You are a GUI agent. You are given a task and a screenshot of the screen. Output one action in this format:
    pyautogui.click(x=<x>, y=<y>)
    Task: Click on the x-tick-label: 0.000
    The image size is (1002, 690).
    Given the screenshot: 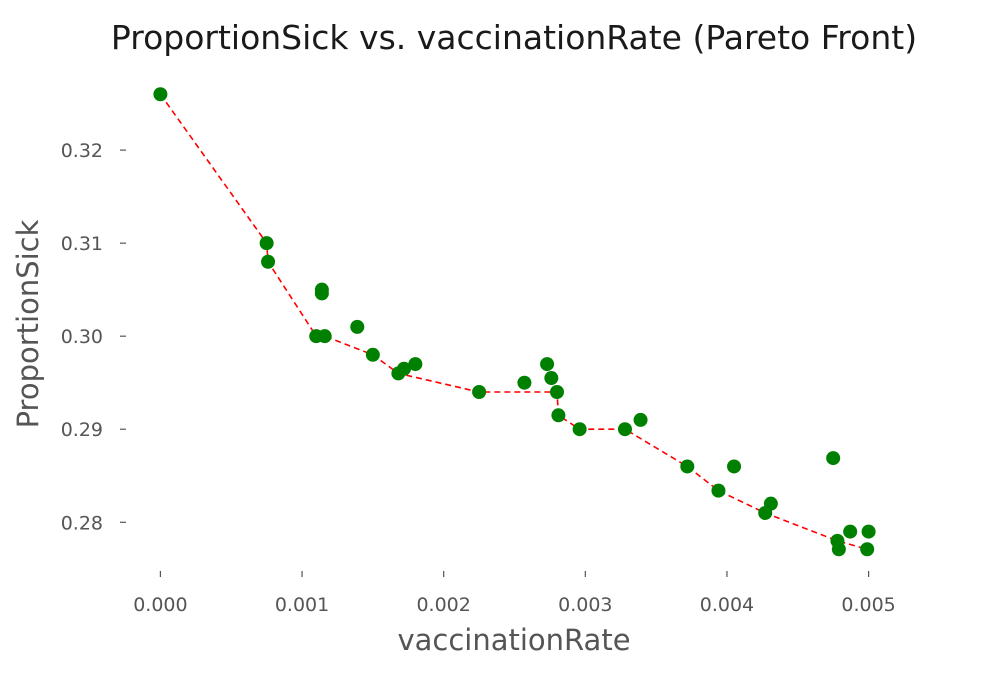 What is the action you would take?
    pyautogui.click(x=160, y=605)
    